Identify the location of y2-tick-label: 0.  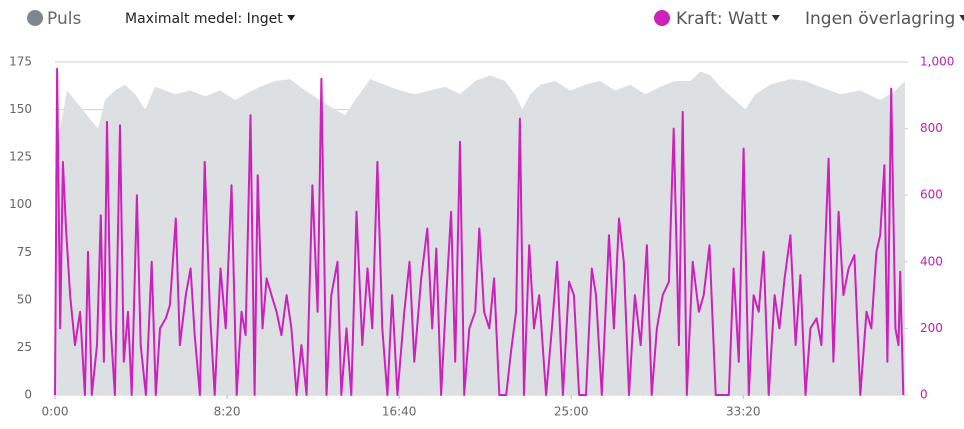
(924, 395).